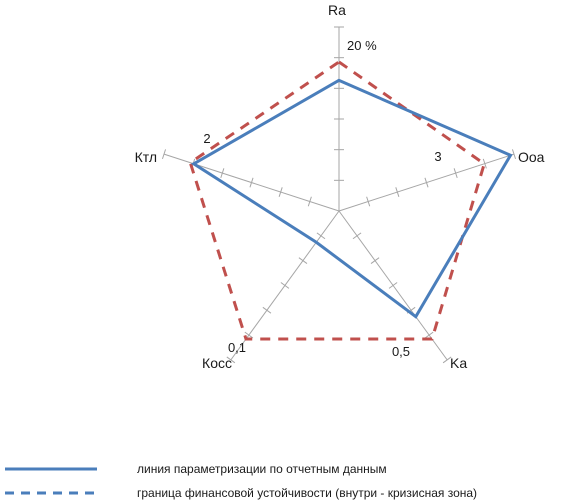 The height and width of the screenshot is (502, 569). What do you see at coordinates (217, 363) in the screenshot?
I see `axis-label-koss: Косс` at bounding box center [217, 363].